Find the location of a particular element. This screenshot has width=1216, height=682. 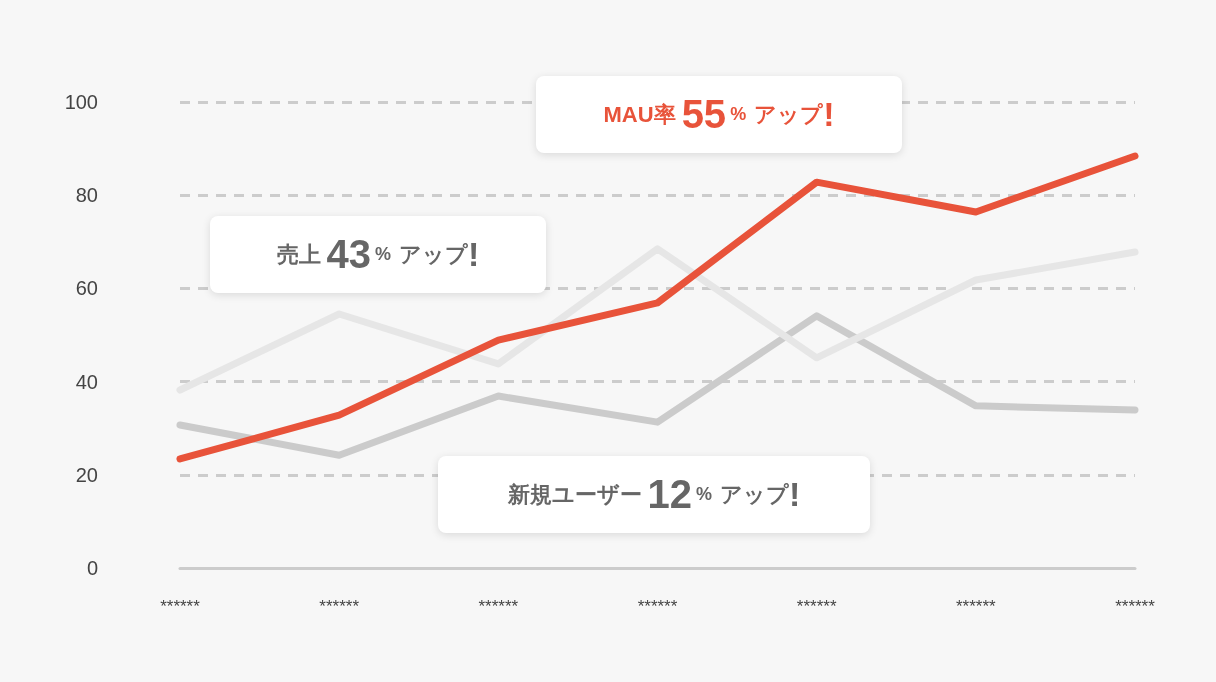

y-tick-label: 40 is located at coordinates (86, 381).